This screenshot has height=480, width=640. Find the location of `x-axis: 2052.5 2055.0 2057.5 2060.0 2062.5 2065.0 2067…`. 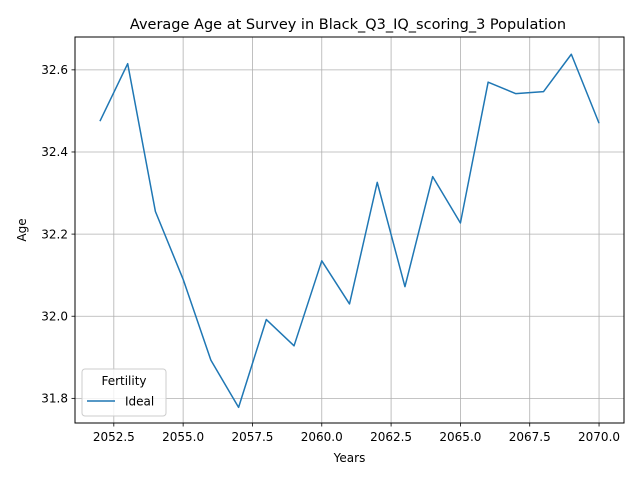

x-axis: 2052.5 2055.0 2057.5 2060.0 2062.5 2065.0 2067… is located at coordinates (356, 433).